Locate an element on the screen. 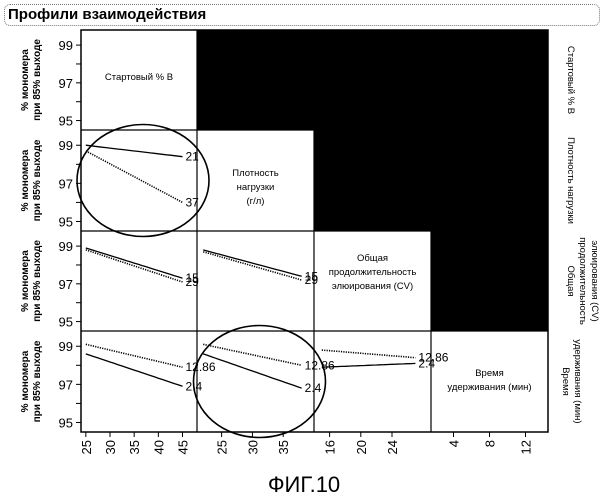  x-tick-label-group: 16 is located at coordinates (330, 447).